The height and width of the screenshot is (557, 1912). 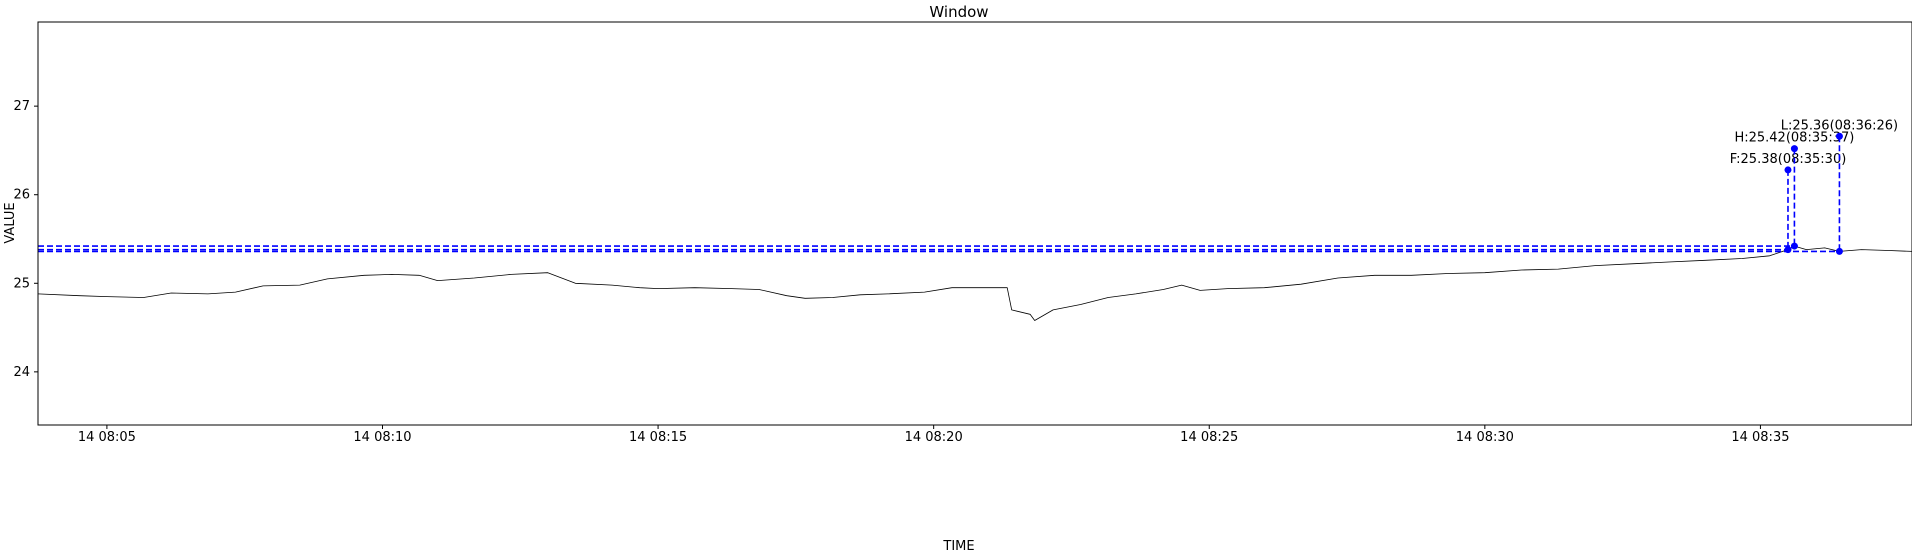 I want to click on x-tick-label: 14 08:10, so click(x=382, y=437).